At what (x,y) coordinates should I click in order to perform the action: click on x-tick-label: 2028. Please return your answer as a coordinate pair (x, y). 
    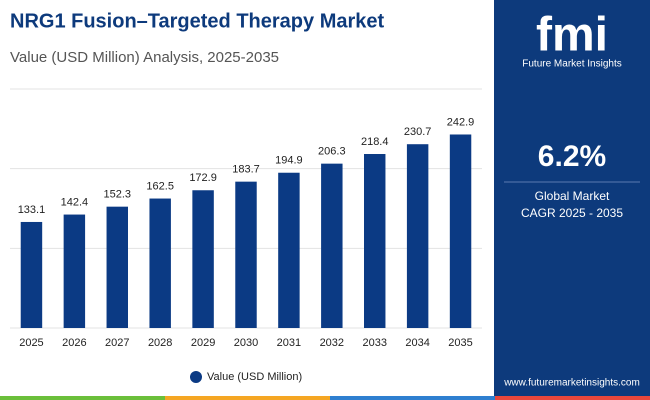
    Looking at the image, I should click on (160, 343).